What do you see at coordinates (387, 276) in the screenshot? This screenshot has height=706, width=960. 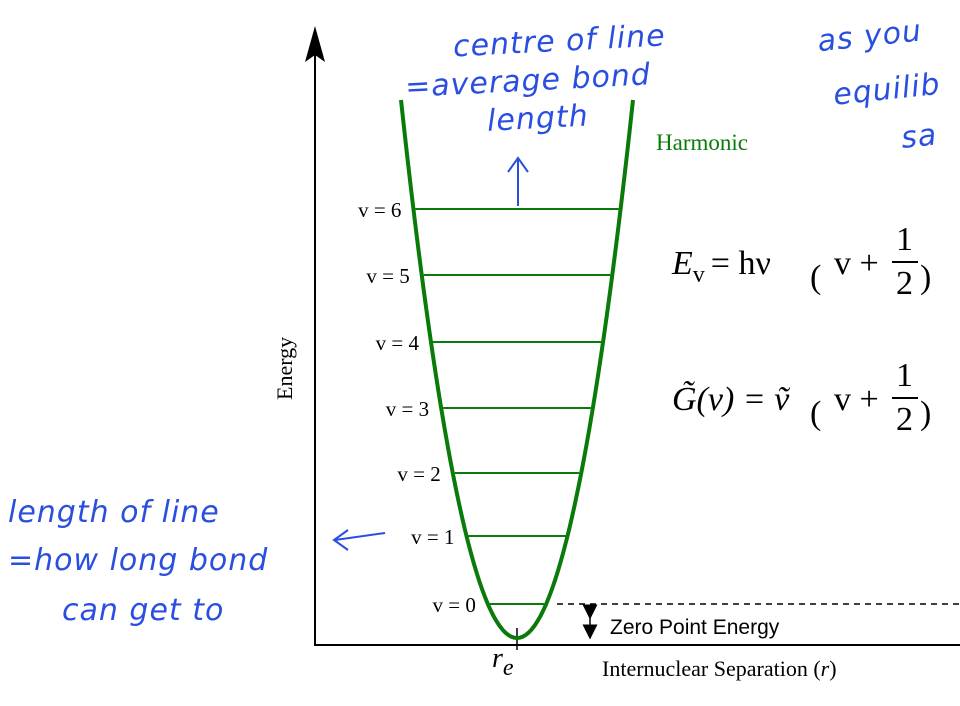 I see `energy-level-label: v = 5` at bounding box center [387, 276].